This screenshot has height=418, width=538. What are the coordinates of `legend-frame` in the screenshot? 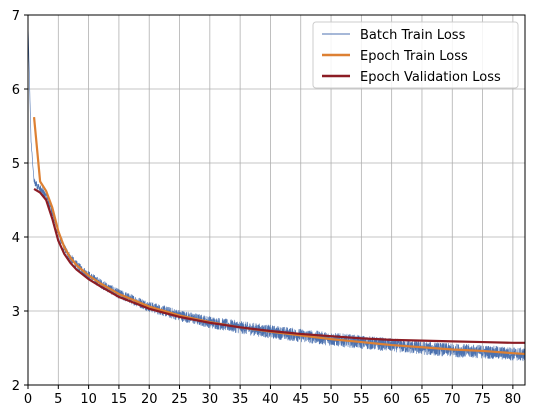 It's located at (415, 55).